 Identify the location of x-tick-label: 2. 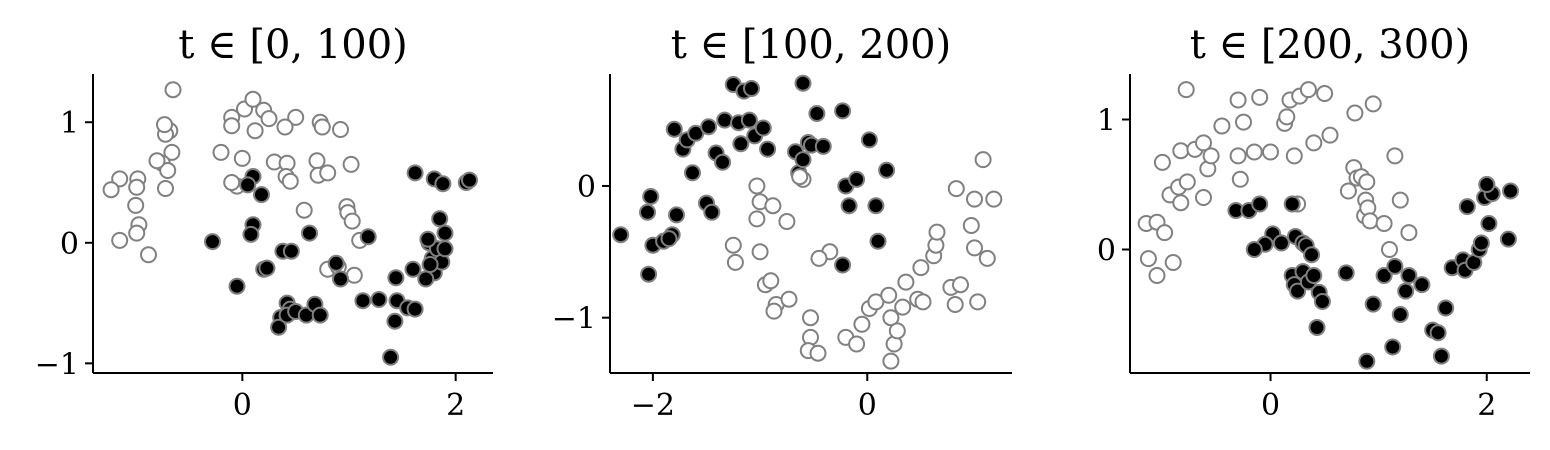
(455, 405).